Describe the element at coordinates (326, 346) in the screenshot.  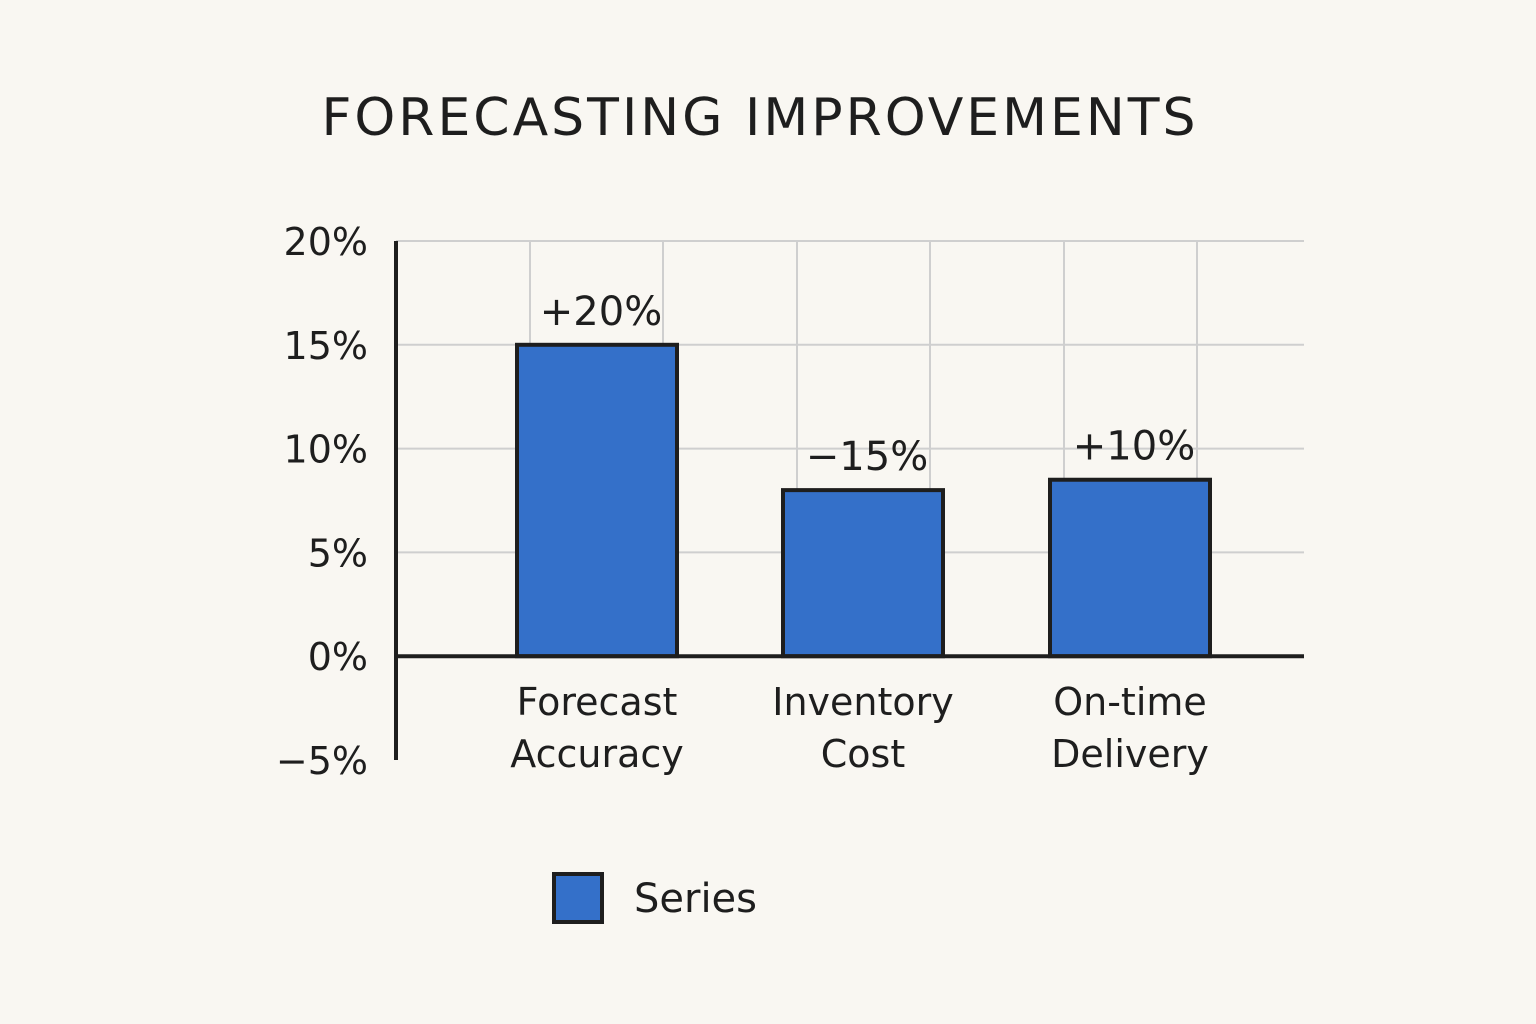
I see `y-tick-label-4: 15%` at that location.